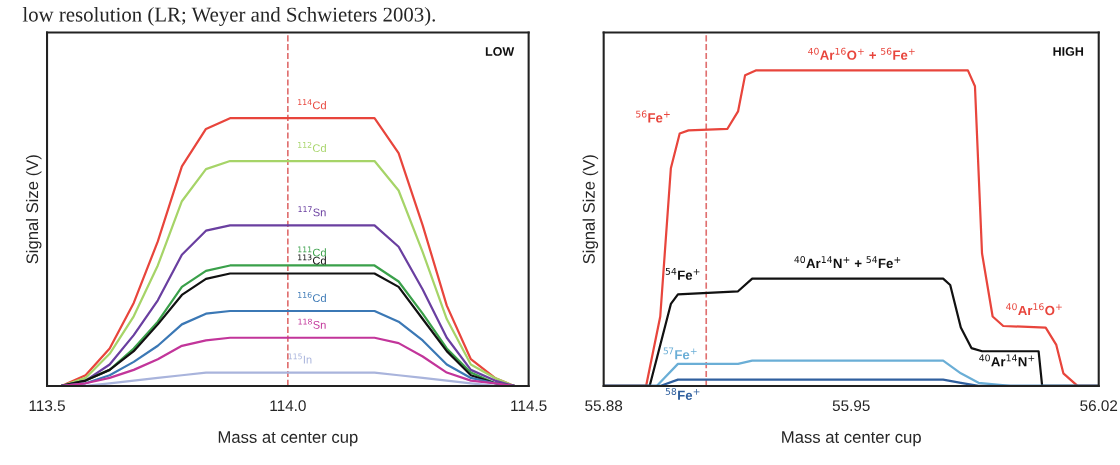  I want to click on series-label: $^{112}$Cd, so click(312, 147).